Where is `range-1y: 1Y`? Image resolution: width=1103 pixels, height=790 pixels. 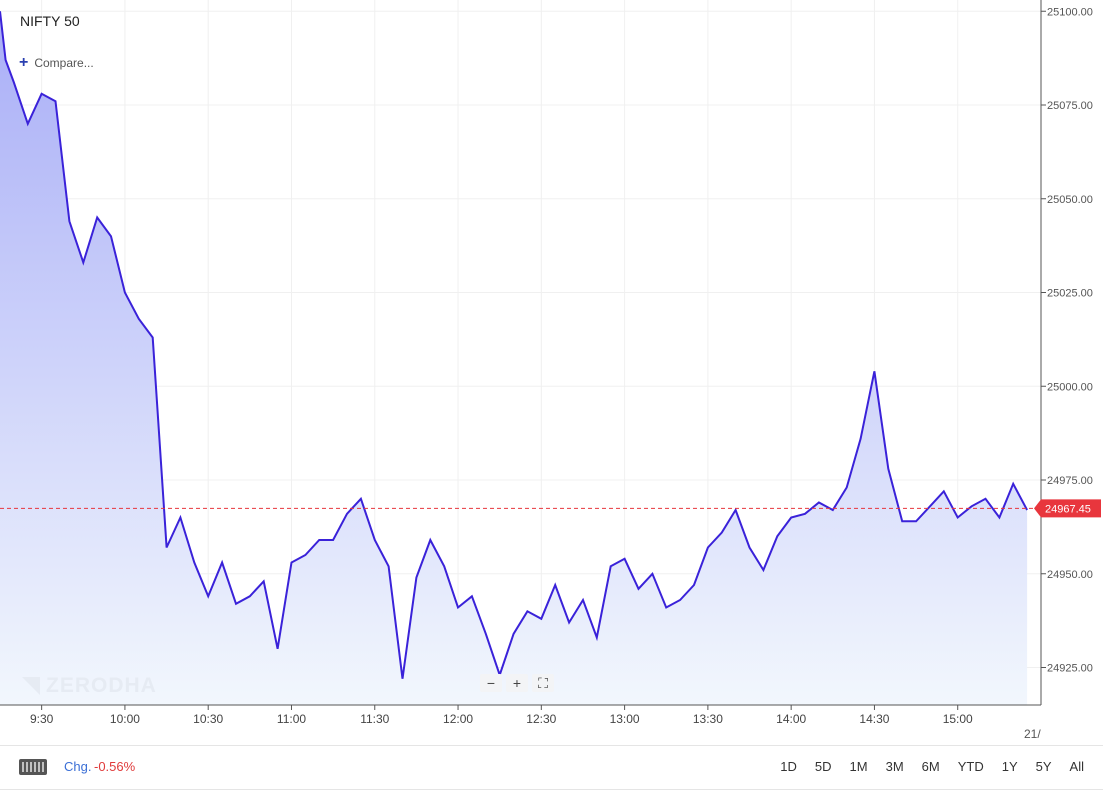
range-1y: 1Y is located at coordinates (1009, 766).